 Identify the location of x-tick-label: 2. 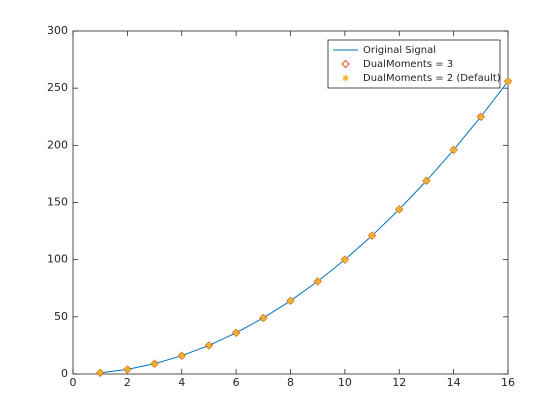
(127, 382).